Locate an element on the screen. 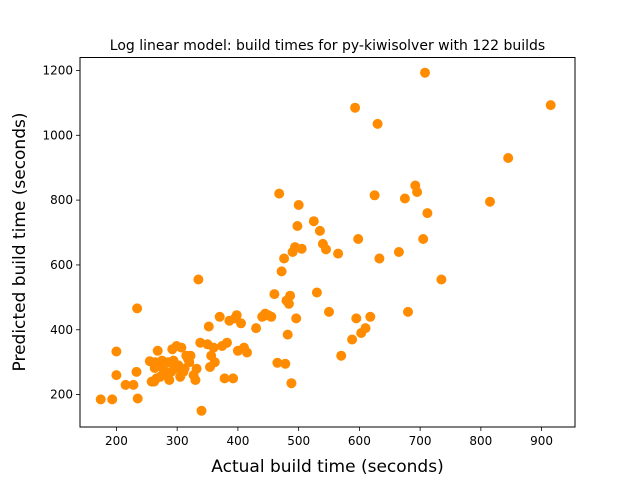  y-tick-label: 800 is located at coordinates (61, 200).